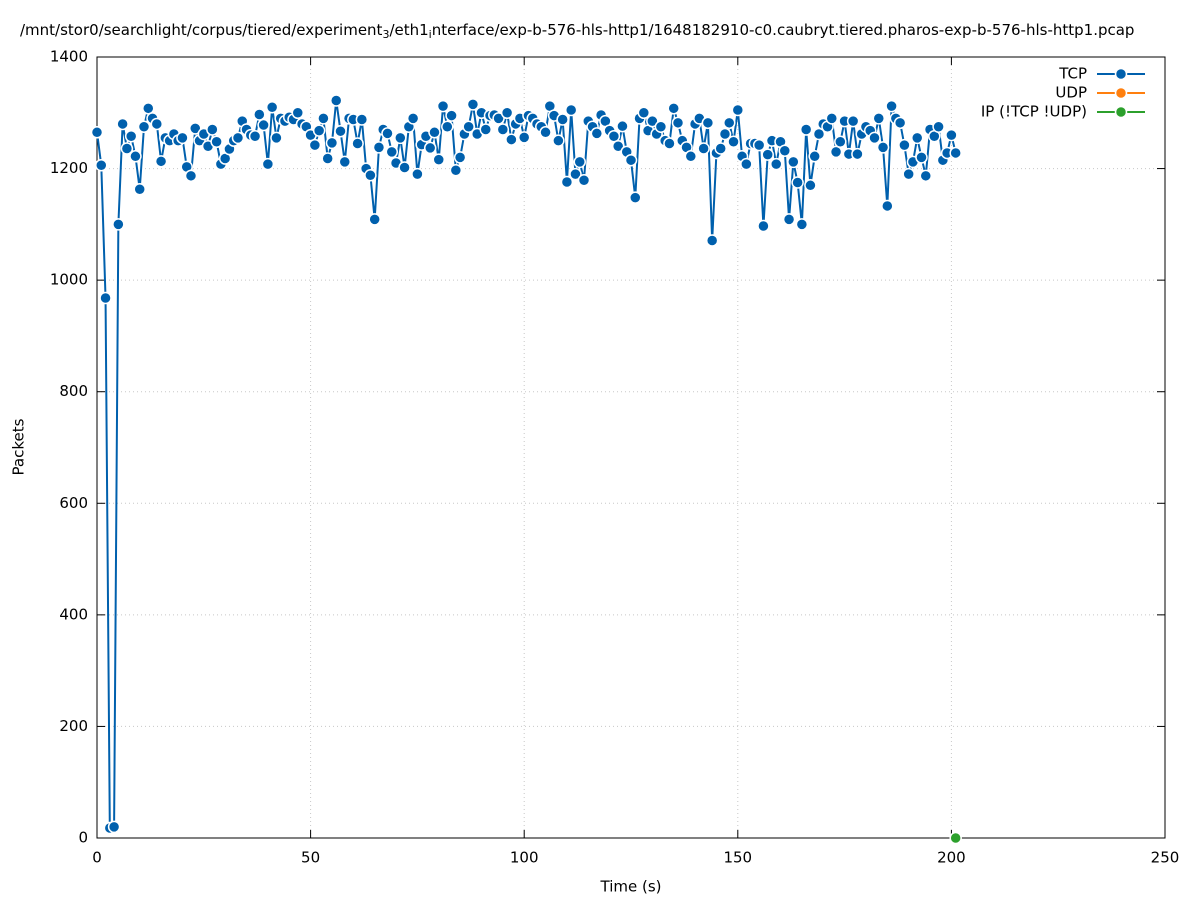  I want to click on y-tick-label: 1200, so click(69, 168).